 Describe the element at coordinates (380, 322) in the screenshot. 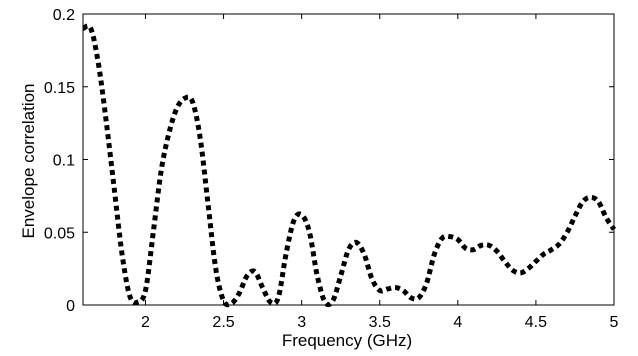

I see `x-tick-label: 3.5` at that location.